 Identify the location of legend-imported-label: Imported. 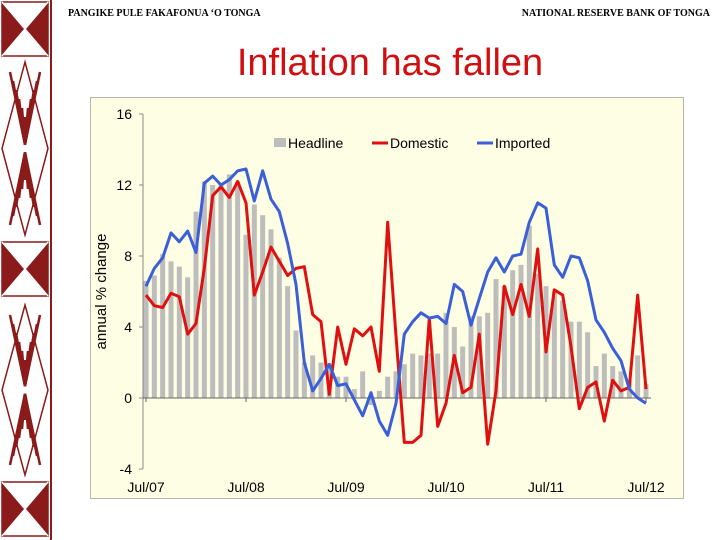
(522, 143).